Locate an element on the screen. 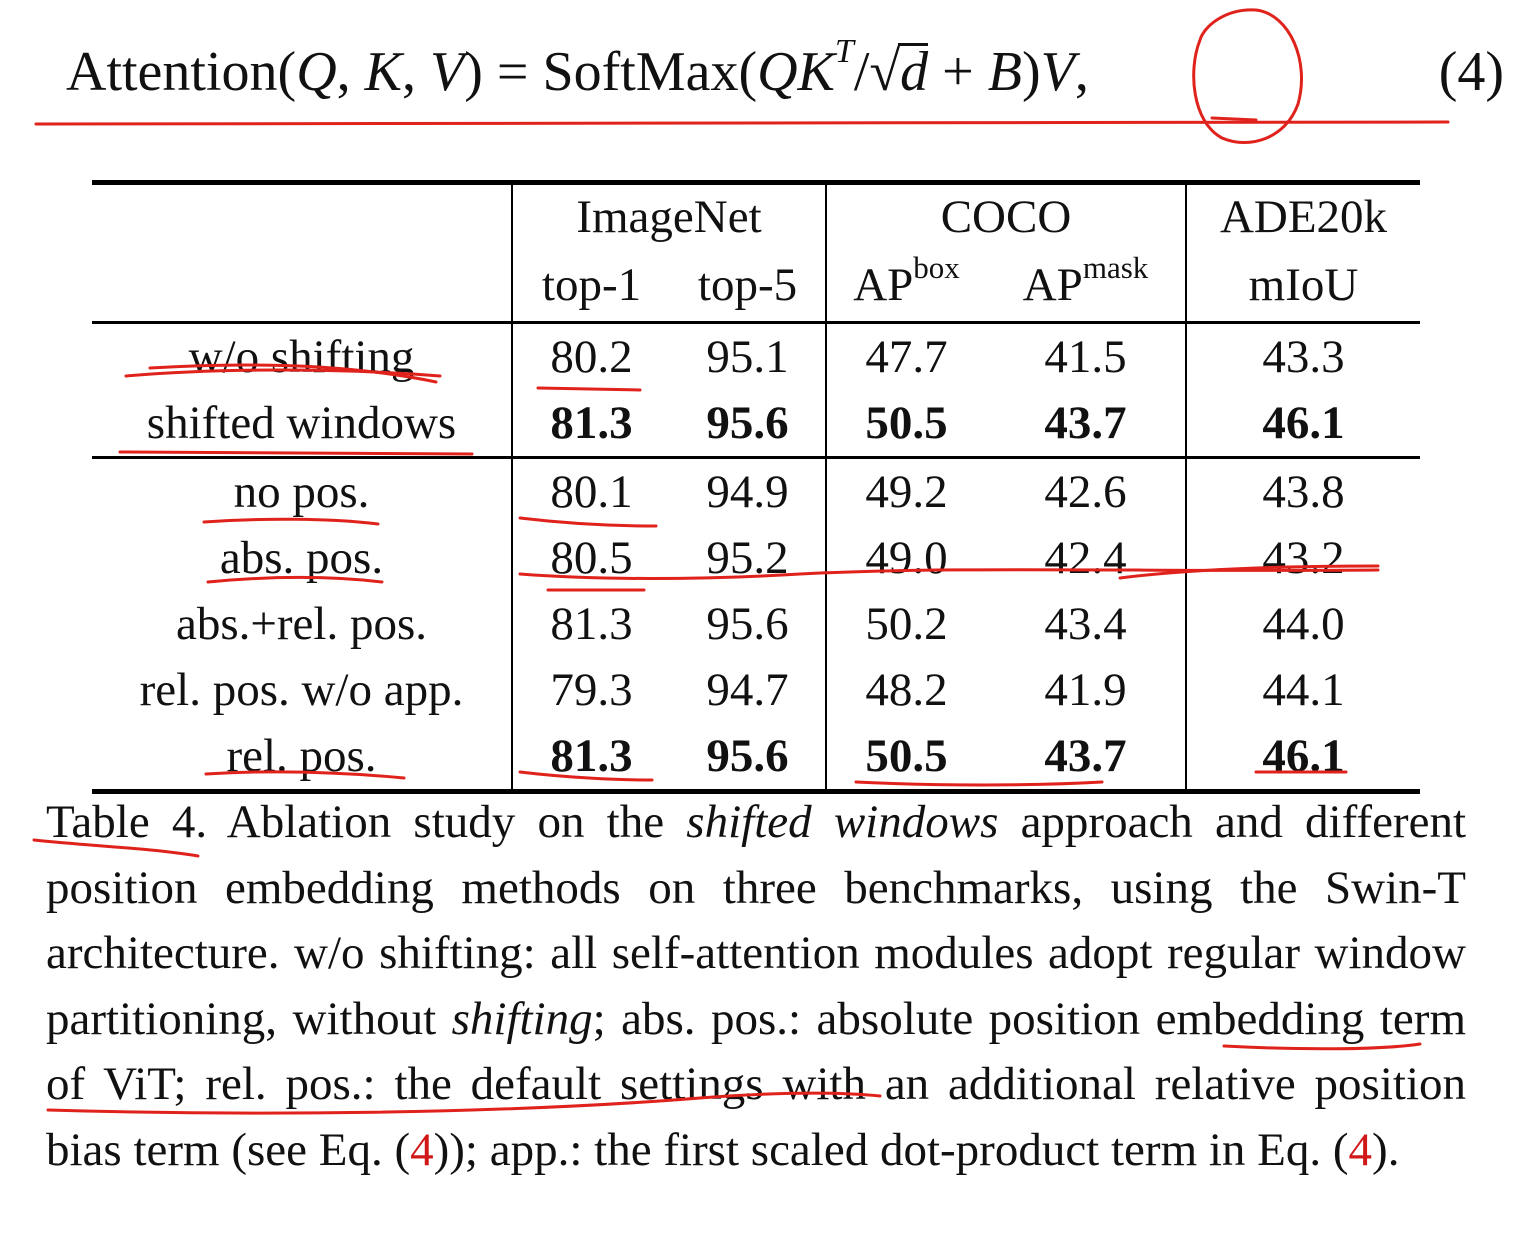  eq-k: K is located at coordinates (383, 72).